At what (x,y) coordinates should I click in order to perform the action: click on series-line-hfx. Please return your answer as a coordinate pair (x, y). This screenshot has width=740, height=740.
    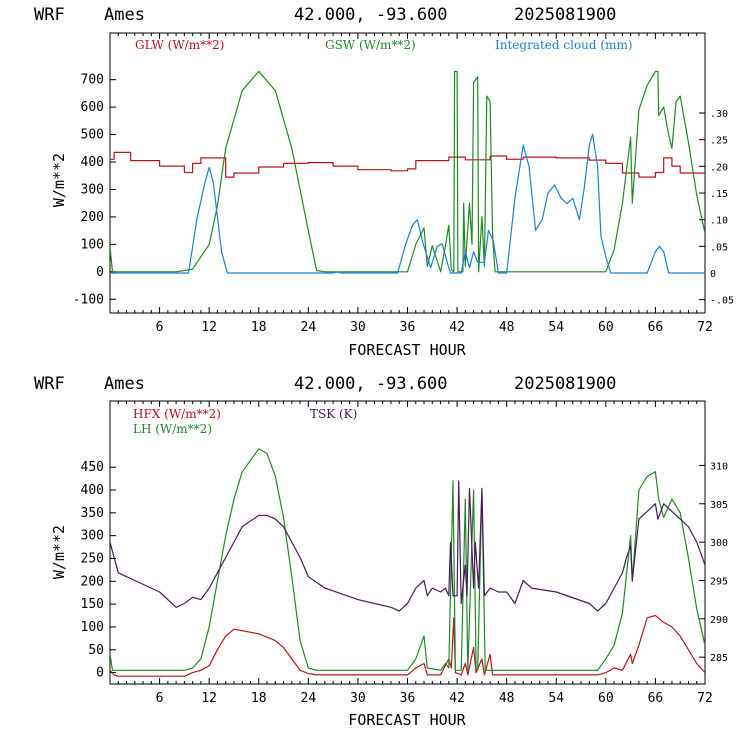
    Looking at the image, I should click on (407, 645).